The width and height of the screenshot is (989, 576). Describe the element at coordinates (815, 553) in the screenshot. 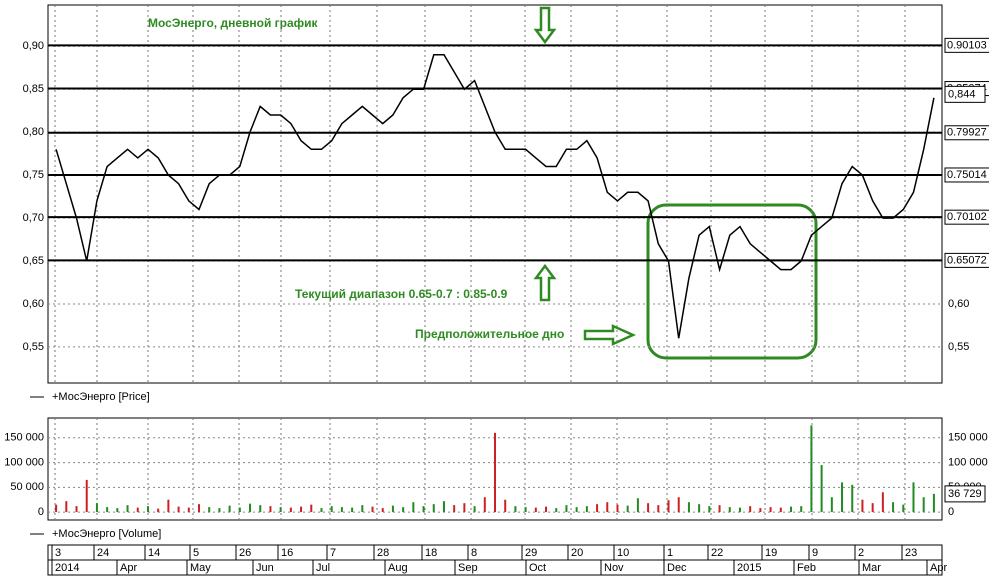

I see `date-day: 9` at that location.